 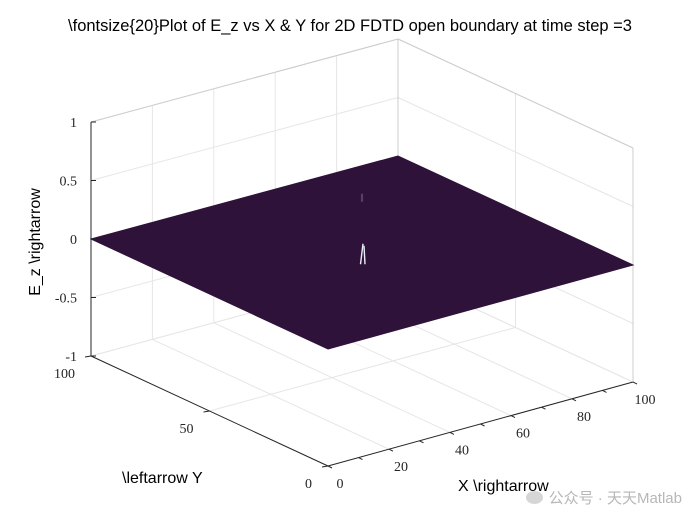 What do you see at coordinates (584, 417) in the screenshot?
I see `x-tick-label: 80` at bounding box center [584, 417].